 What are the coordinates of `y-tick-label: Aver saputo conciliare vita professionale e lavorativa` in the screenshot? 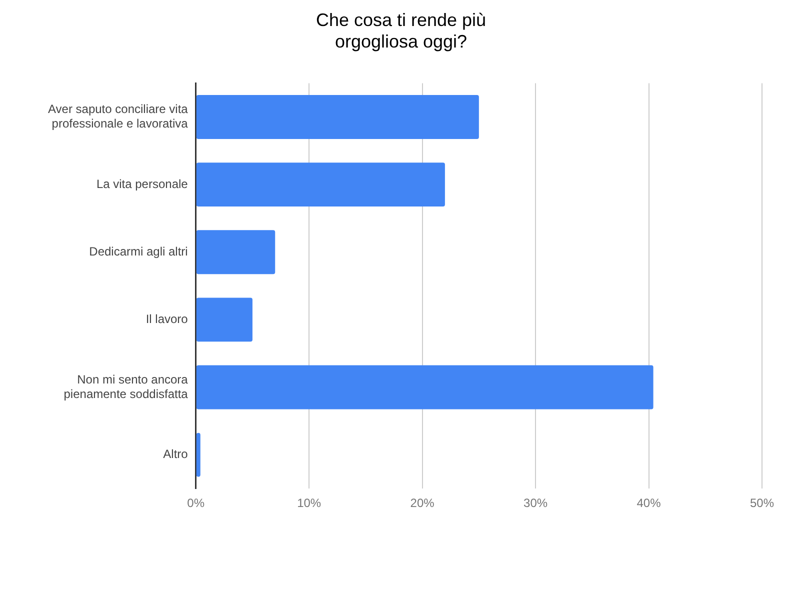 It's located at (118, 116).